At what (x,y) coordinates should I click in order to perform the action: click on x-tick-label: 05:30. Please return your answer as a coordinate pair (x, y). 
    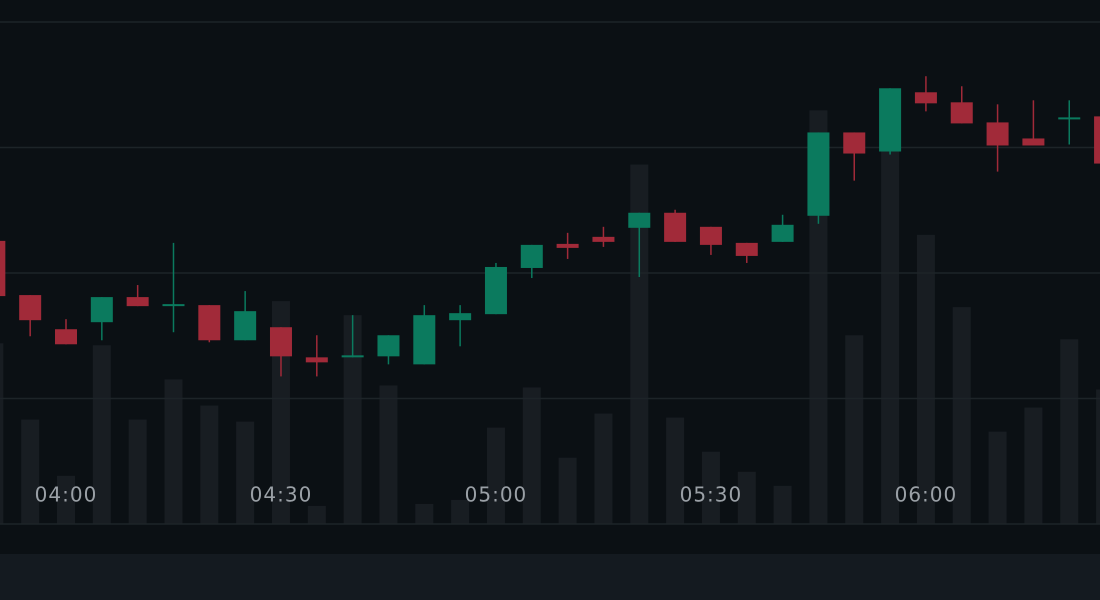
    Looking at the image, I should click on (711, 495).